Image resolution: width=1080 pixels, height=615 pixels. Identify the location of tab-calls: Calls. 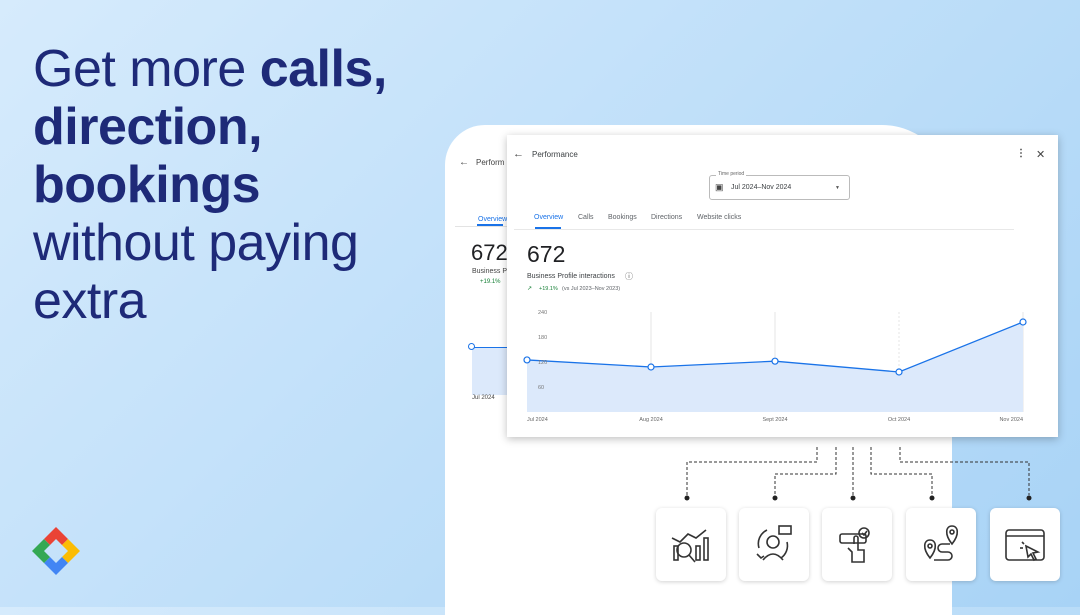
(586, 217).